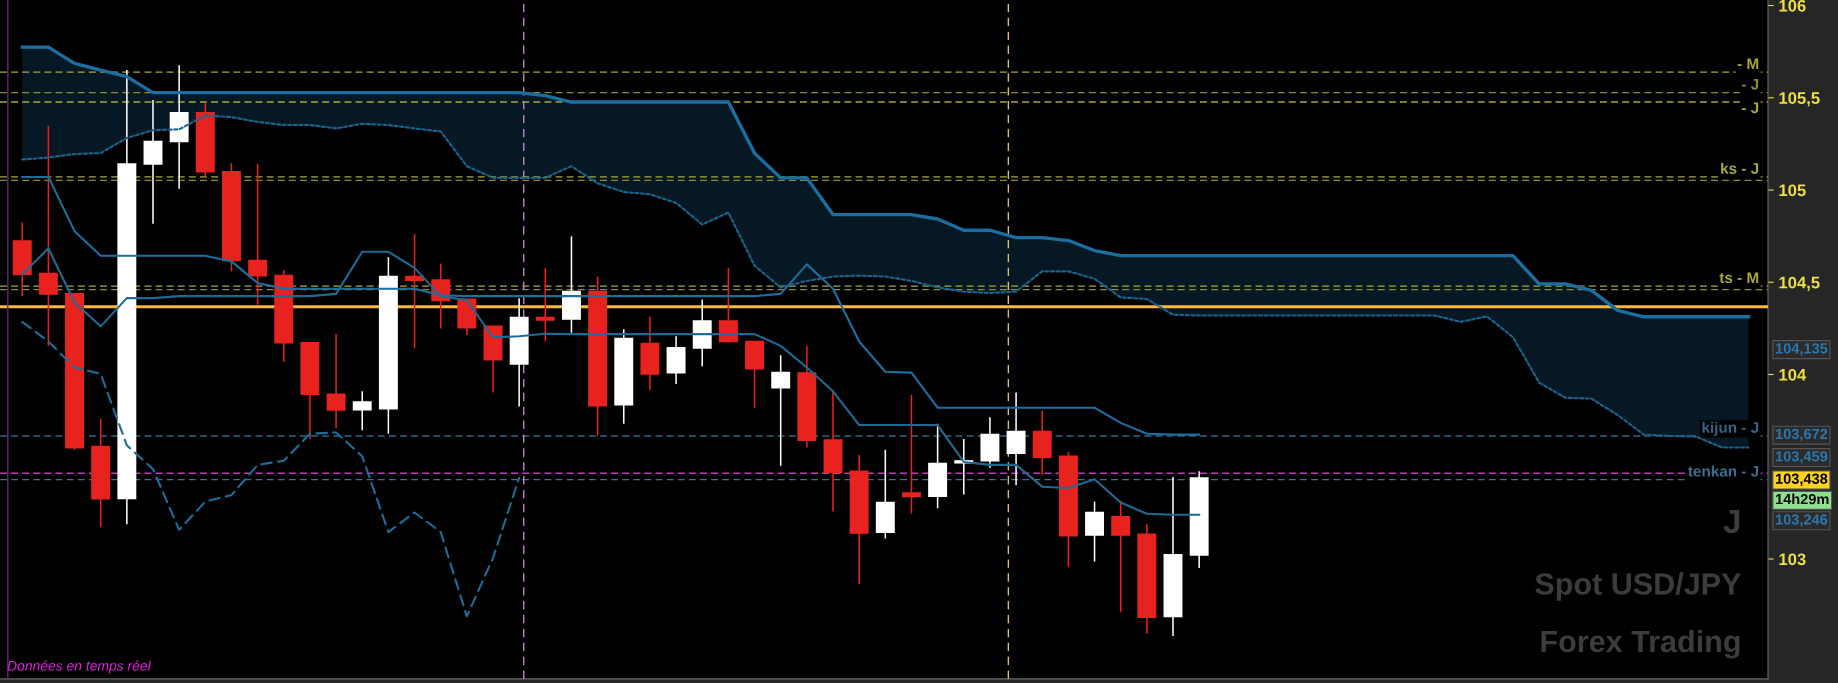  What do you see at coordinates (1640, 644) in the screenshot?
I see `text: Forex Trading` at bounding box center [1640, 644].